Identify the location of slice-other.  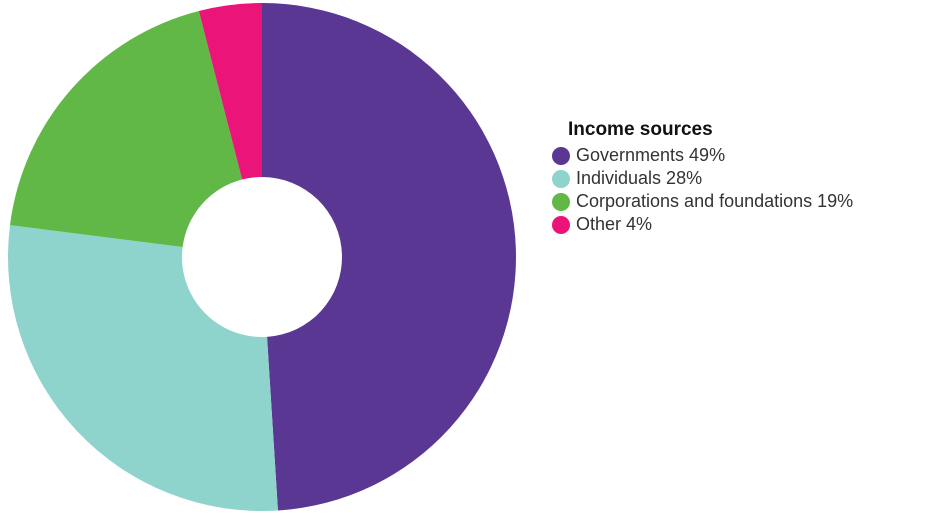
(230, 91).